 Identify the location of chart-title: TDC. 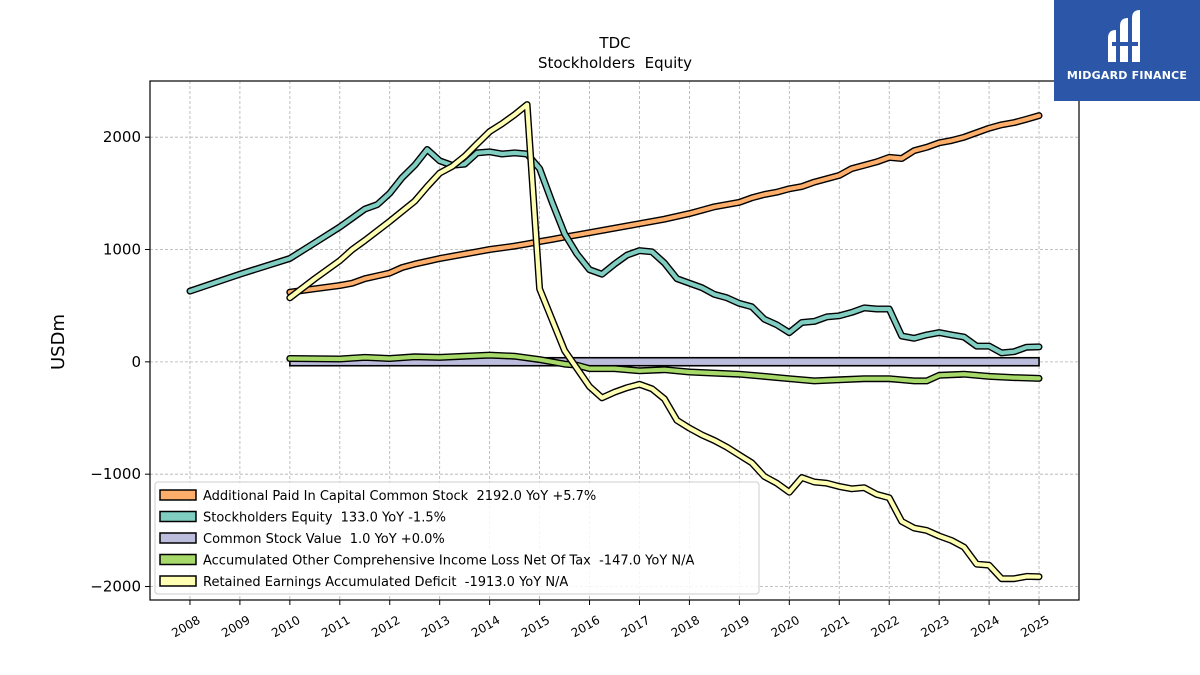
(614, 43).